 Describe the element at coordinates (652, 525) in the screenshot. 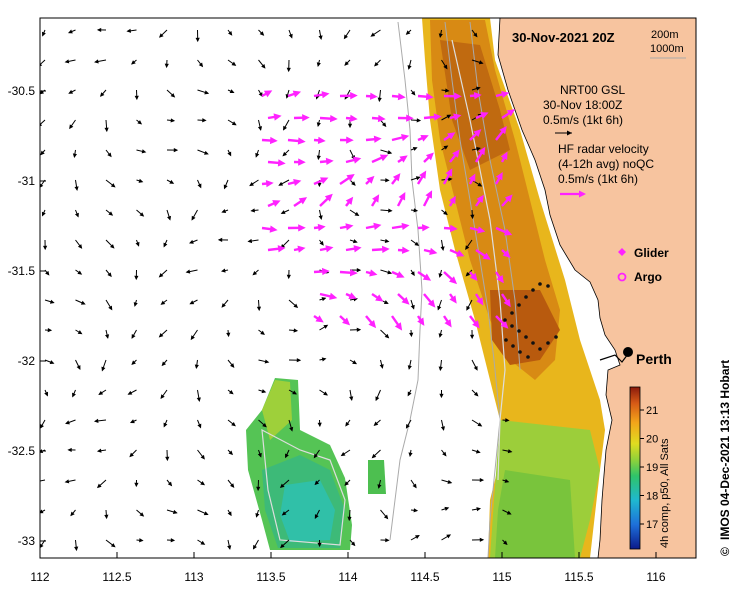

I see `colorbar-tick-label: 17` at that location.